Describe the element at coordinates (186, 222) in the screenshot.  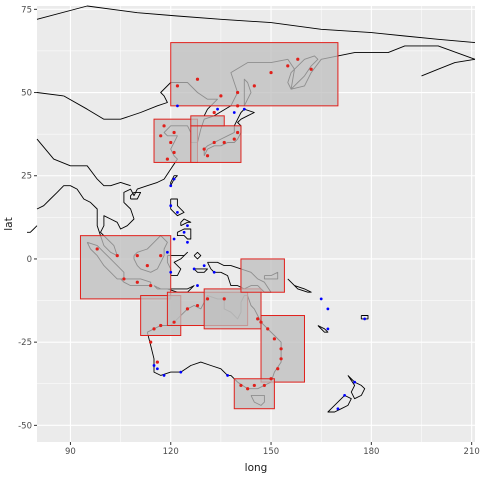
I see `coastline-philippines-central` at that location.